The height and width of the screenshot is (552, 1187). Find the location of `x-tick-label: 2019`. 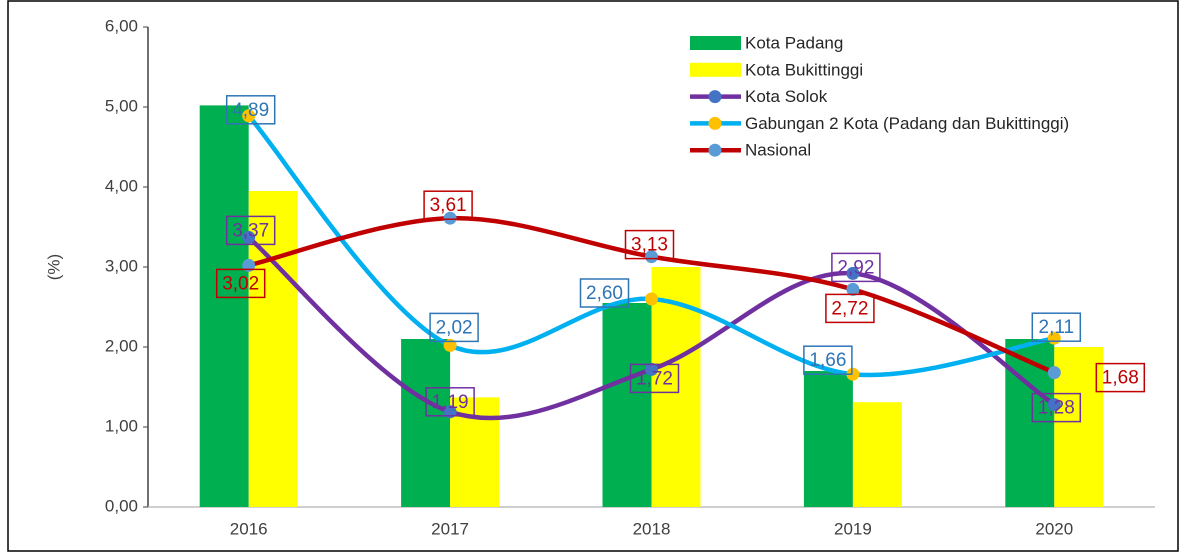

x-tick-label: 2019 is located at coordinates (853, 528).